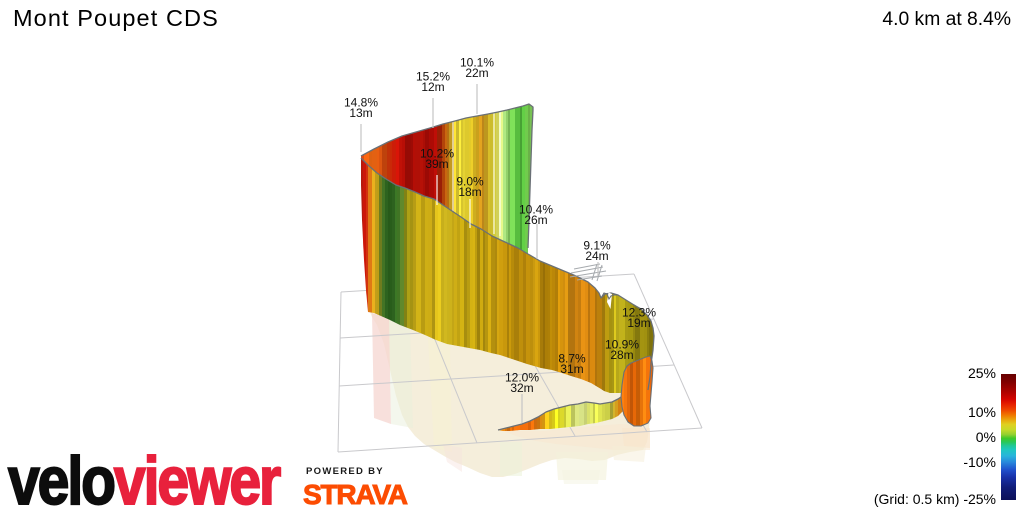 Image resolution: width=1024 pixels, height=512 pixels. What do you see at coordinates (621, 355) in the screenshot?
I see `svg-text: 28m` at bounding box center [621, 355].